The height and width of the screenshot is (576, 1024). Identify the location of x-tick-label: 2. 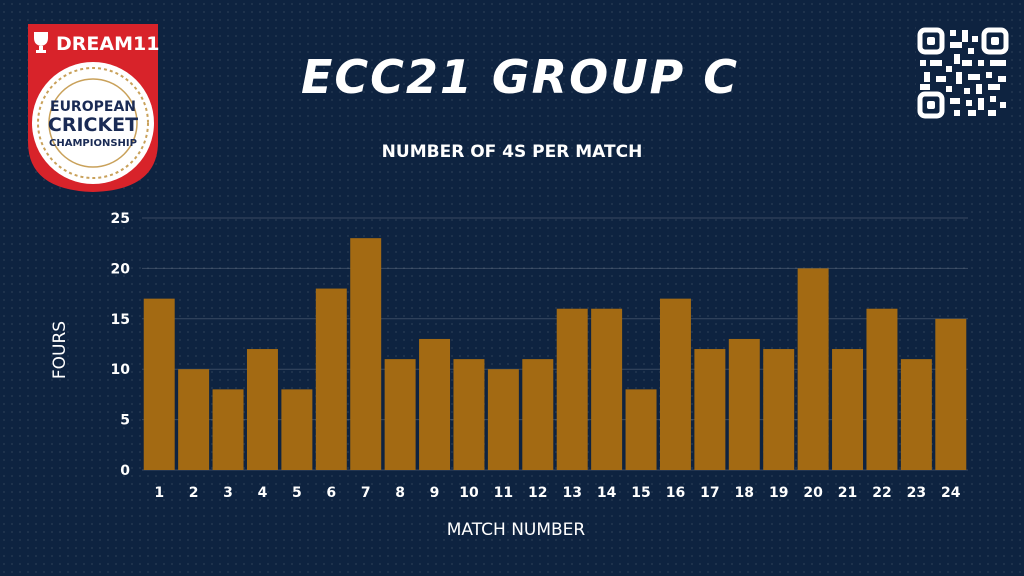
(194, 493).